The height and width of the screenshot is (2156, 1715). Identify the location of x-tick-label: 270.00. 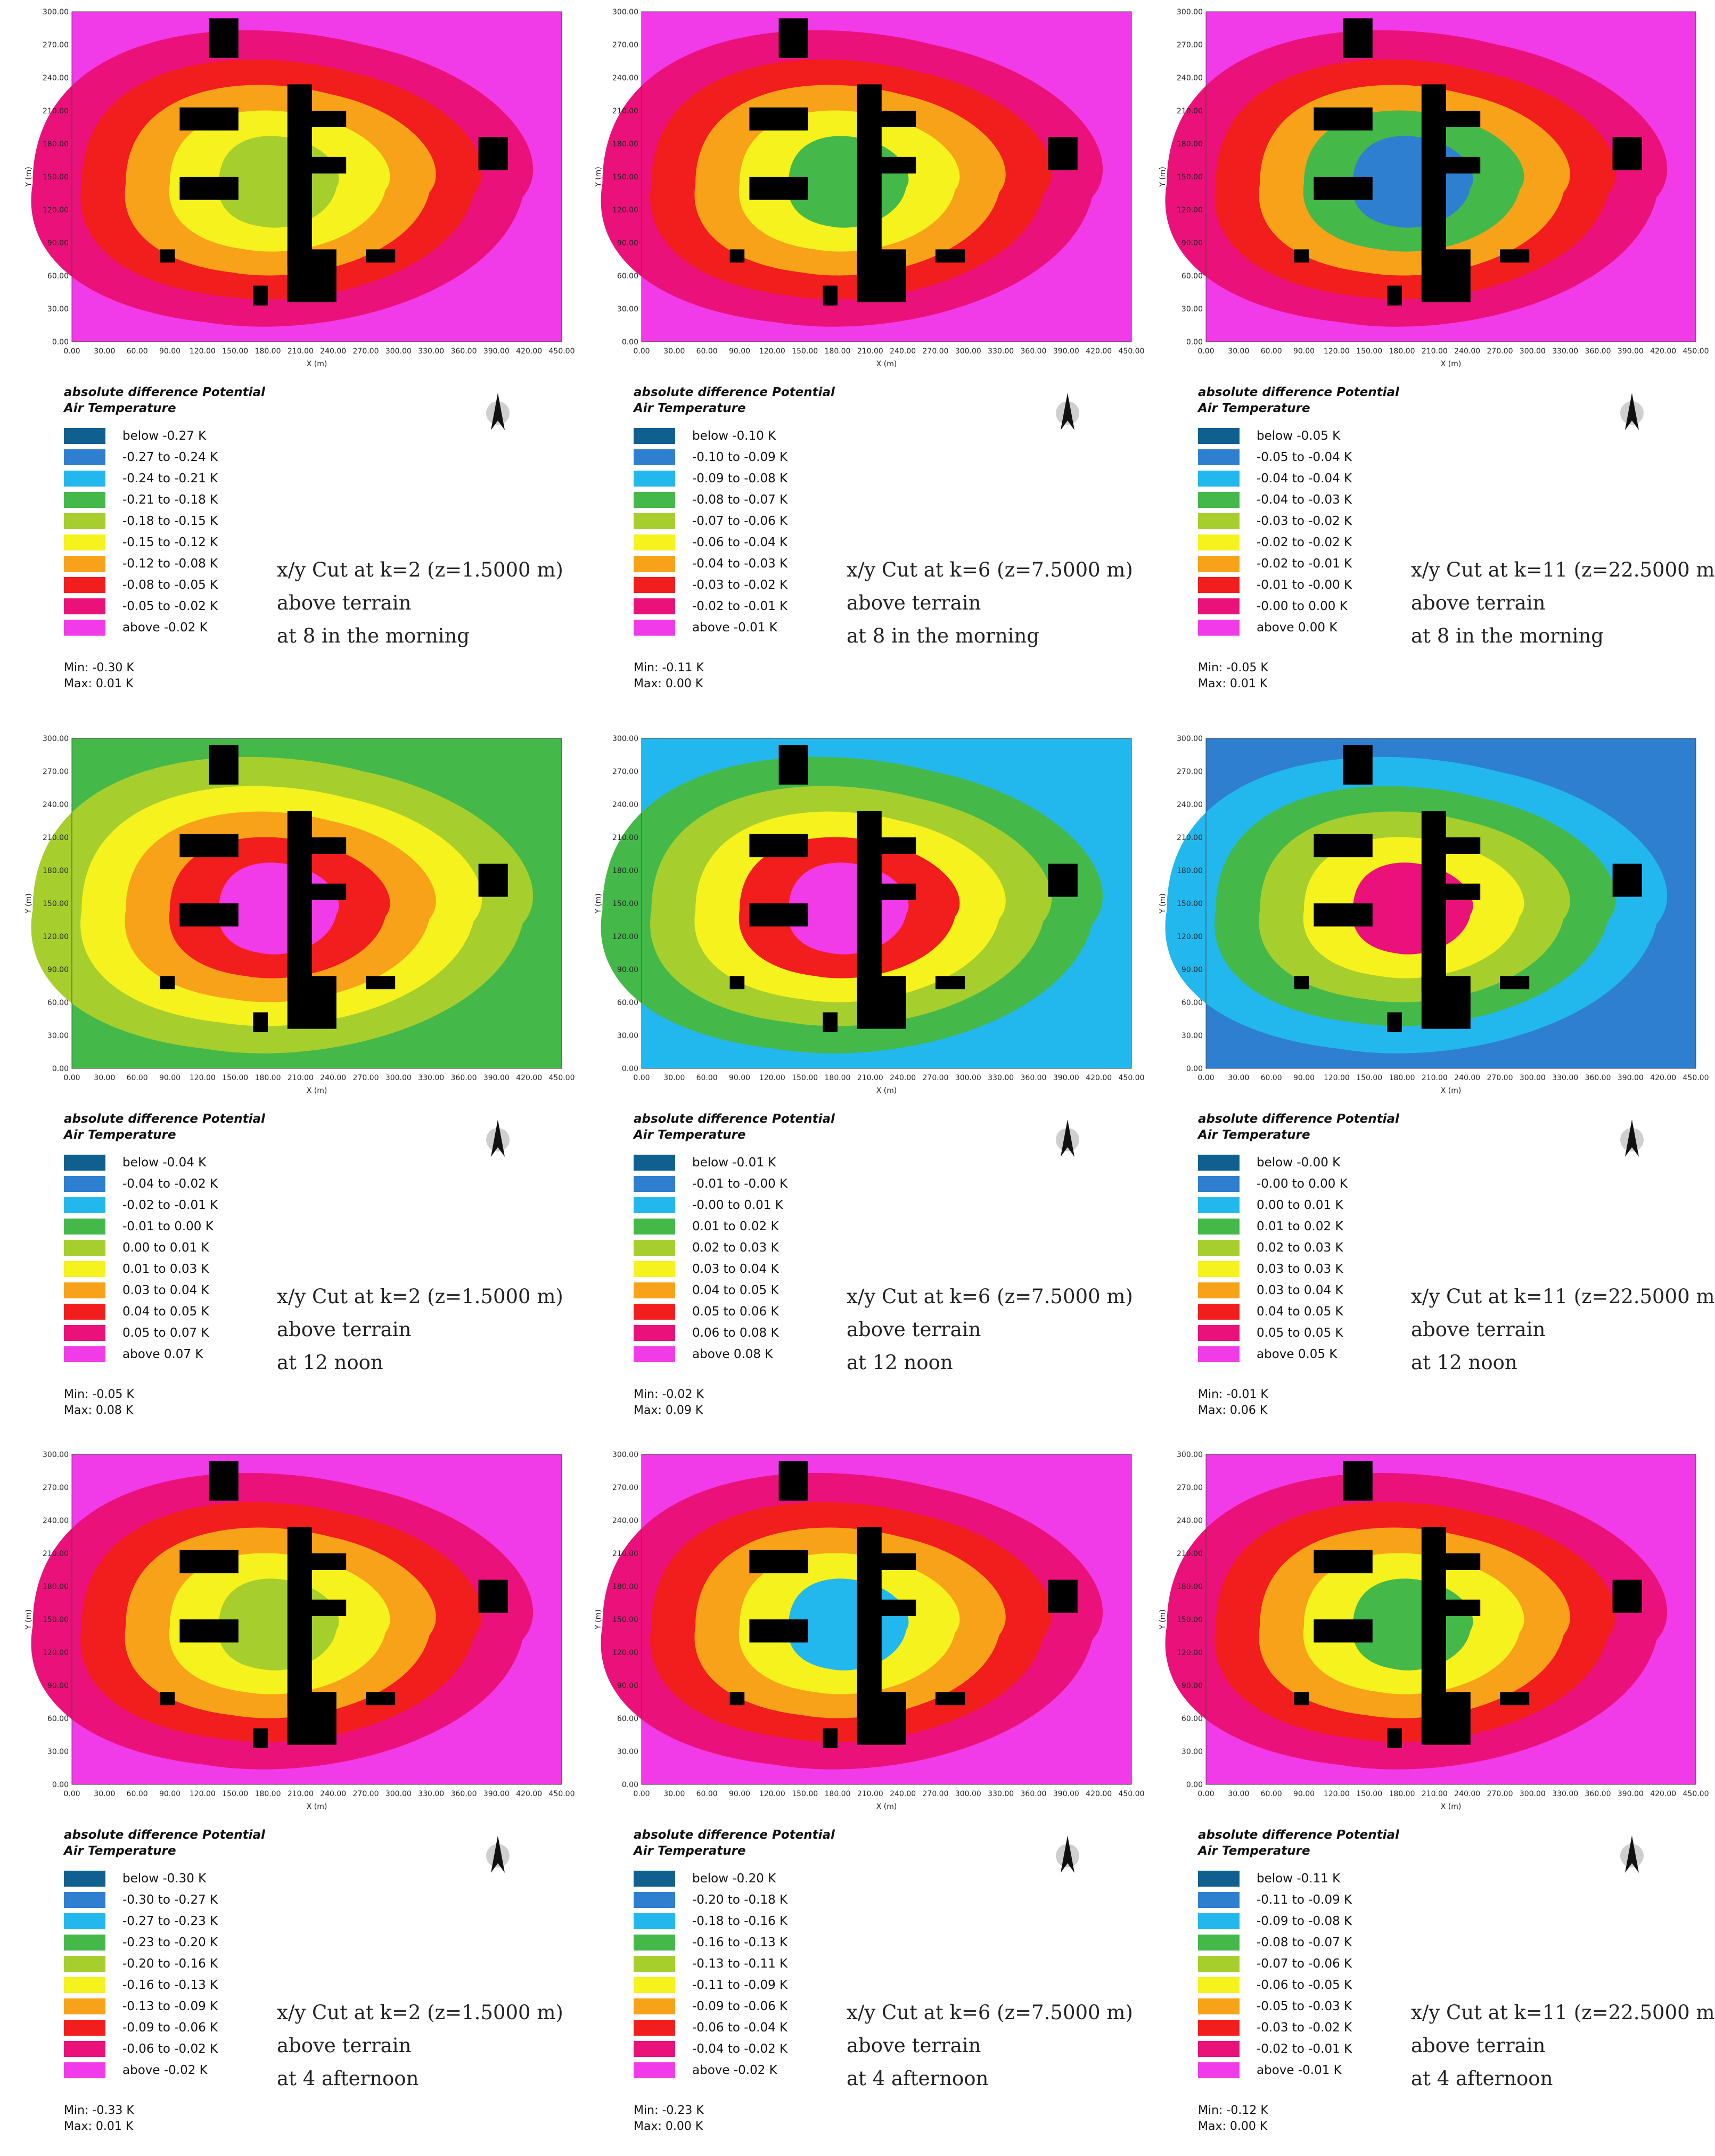
(1500, 351).